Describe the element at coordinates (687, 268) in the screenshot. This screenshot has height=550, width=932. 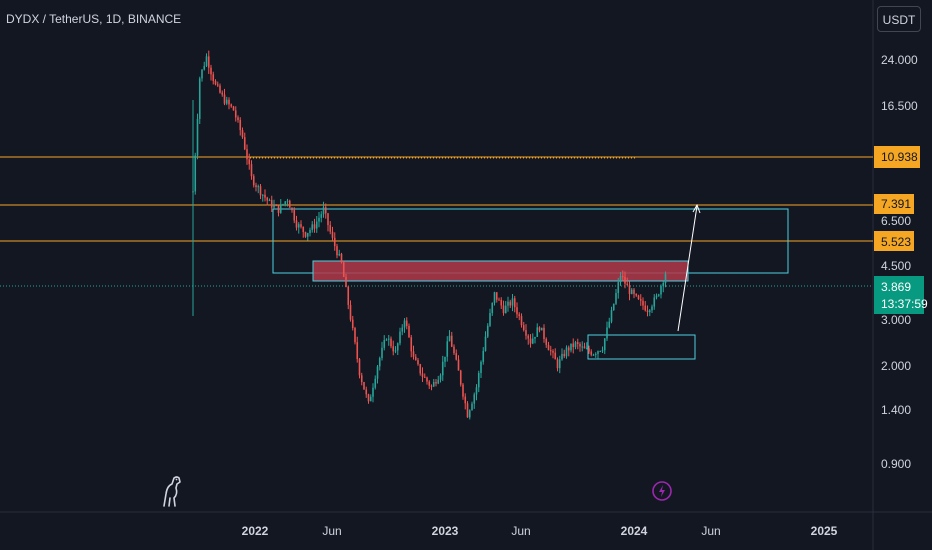
I see `projection-arrow` at that location.